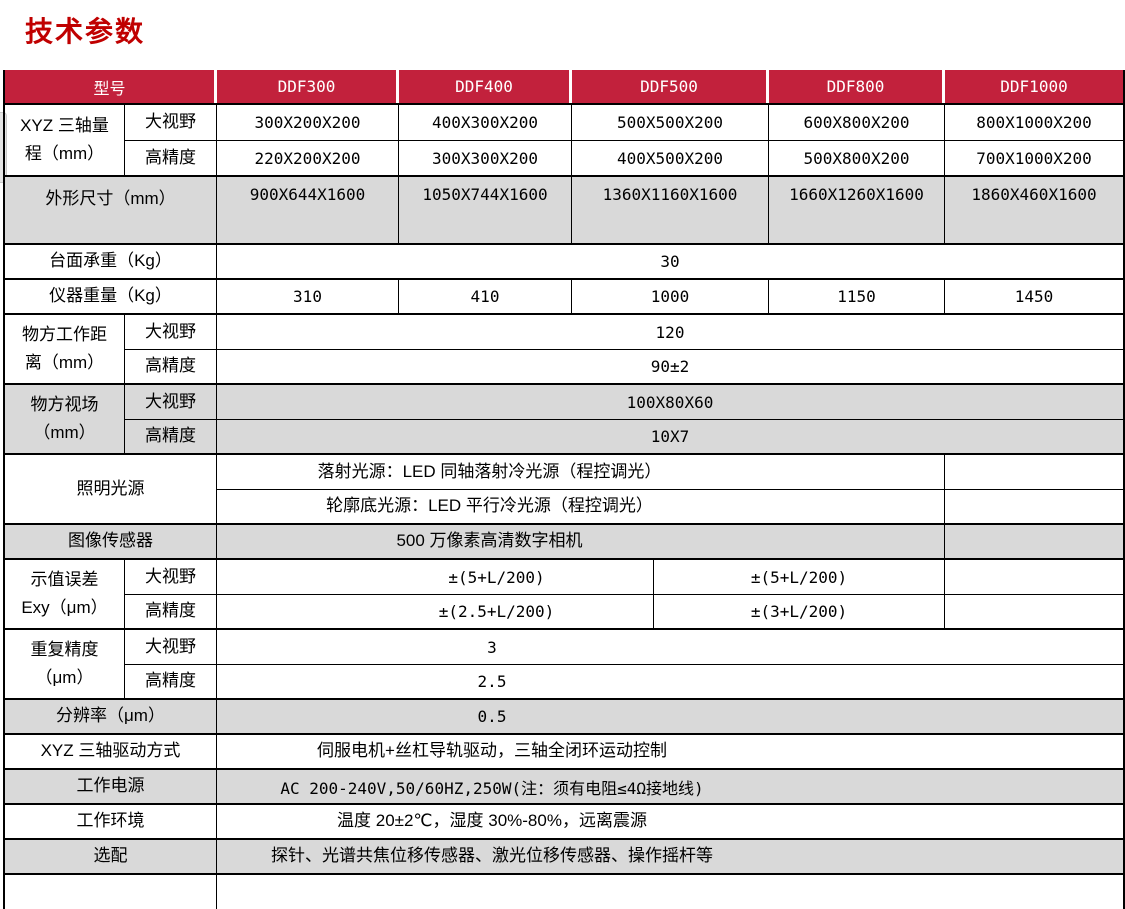 Image resolution: width=1125 pixels, height=909 pixels. Describe the element at coordinates (670, 158) in the screenshot. I see `value-cell: 400X500X200` at that location.